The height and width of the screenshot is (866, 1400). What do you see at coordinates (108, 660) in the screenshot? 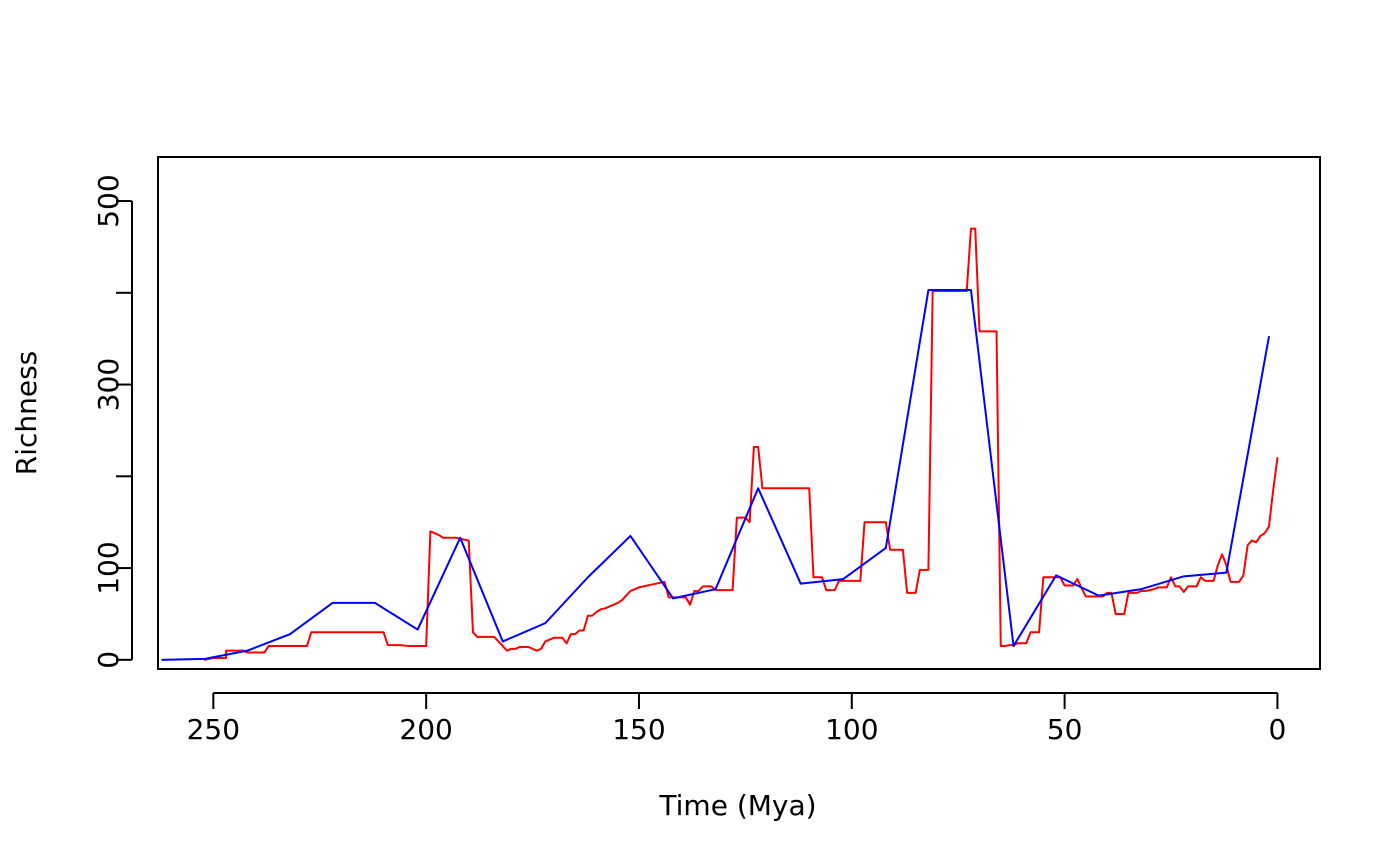
I see `y-tick-label: 0` at bounding box center [108, 660].